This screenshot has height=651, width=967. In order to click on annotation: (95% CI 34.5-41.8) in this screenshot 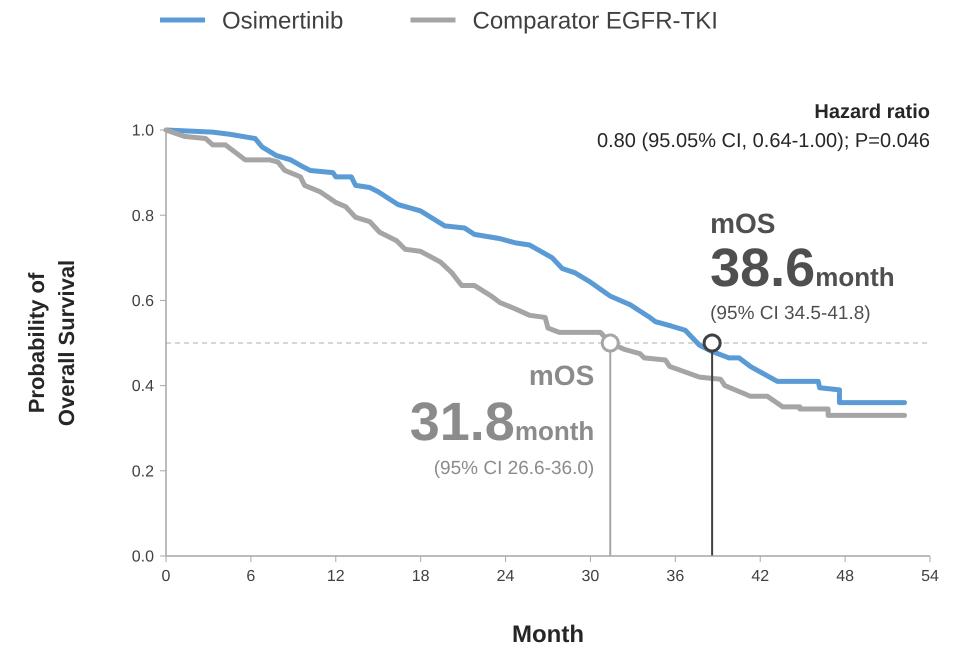, I will do `click(790, 313)`.